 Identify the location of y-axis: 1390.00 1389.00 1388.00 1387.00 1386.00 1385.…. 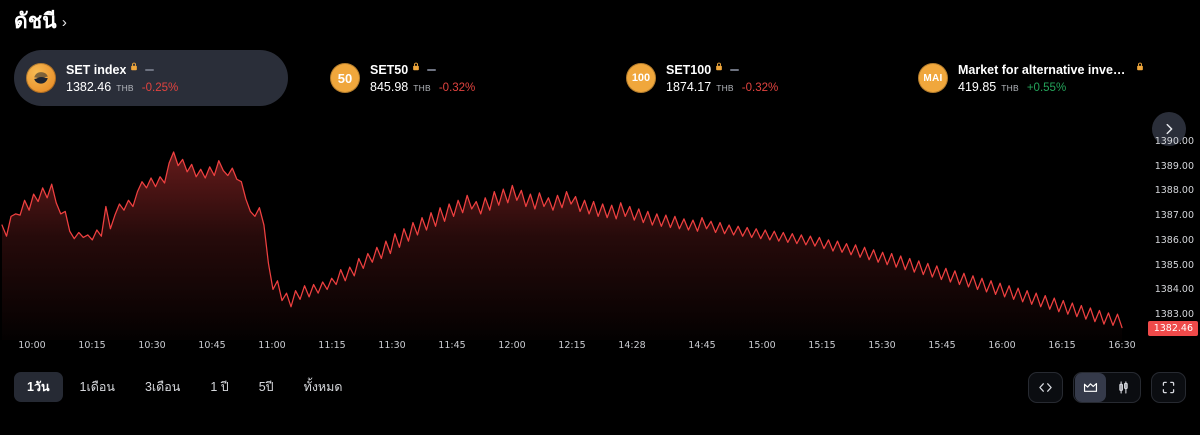
(1165, 229).